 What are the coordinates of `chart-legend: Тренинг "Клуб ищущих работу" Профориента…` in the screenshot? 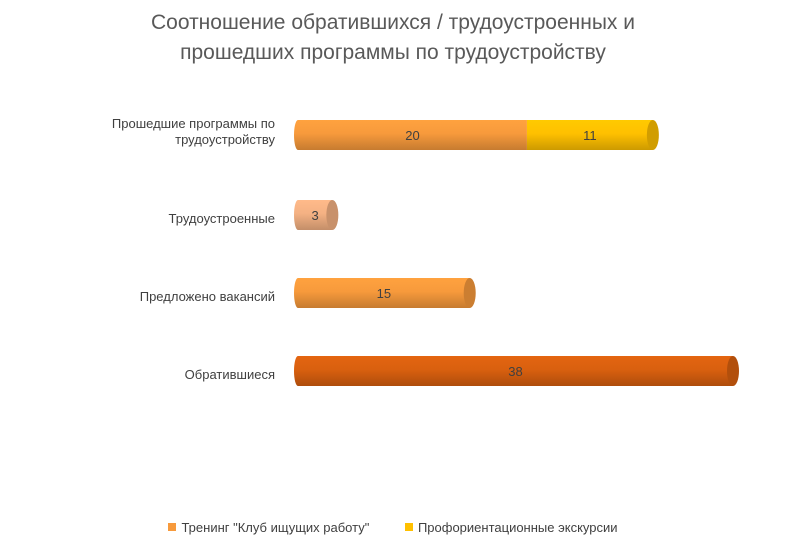 It's located at (393, 527).